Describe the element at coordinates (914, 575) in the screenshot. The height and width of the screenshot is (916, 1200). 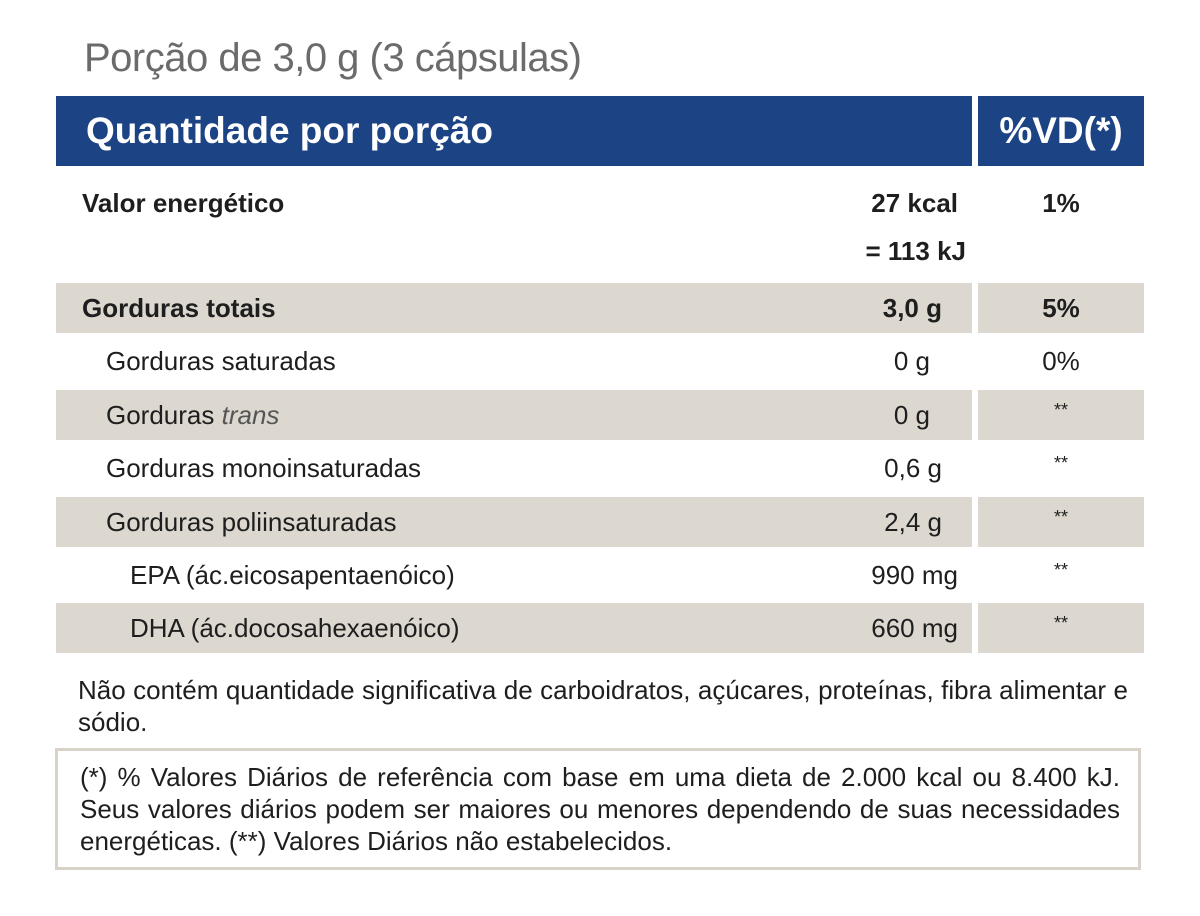
I see `row-amount: 990 mg` at that location.